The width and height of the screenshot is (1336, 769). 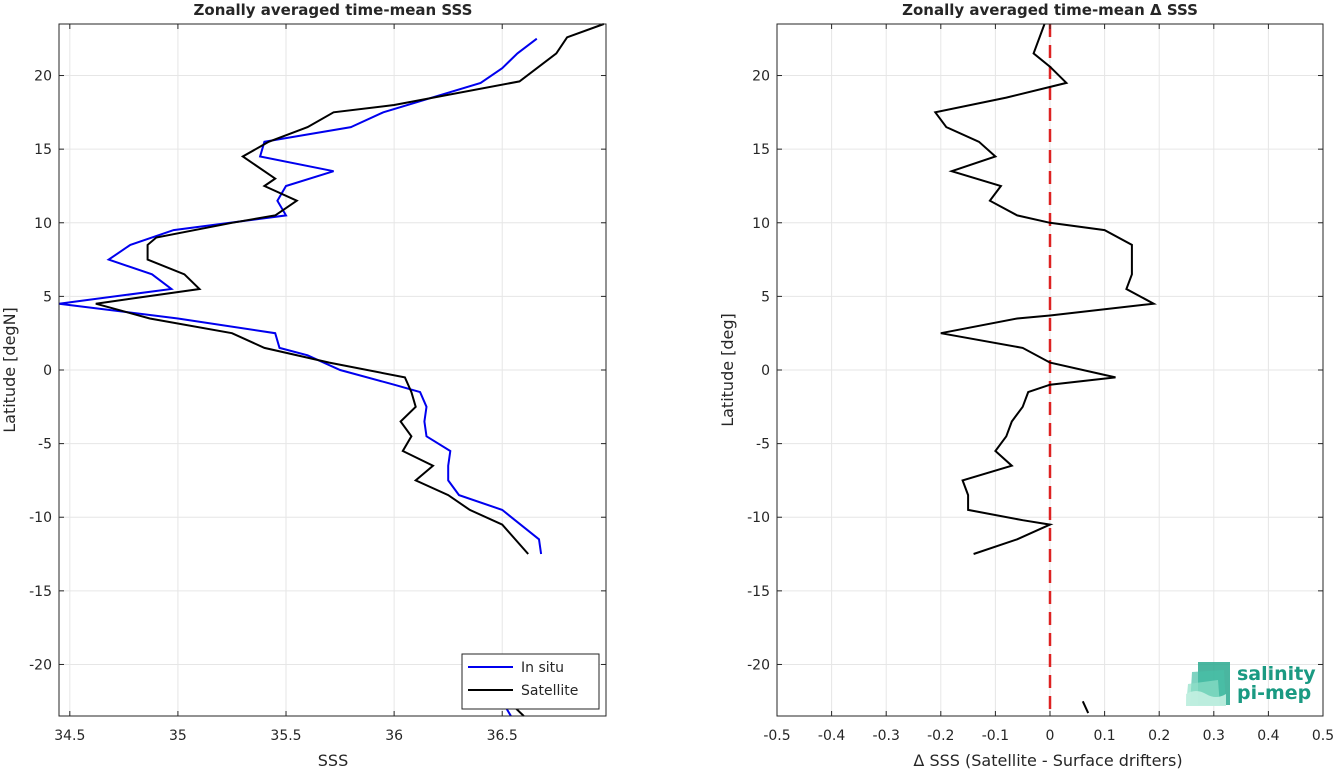 What do you see at coordinates (285, 736) in the screenshot?
I see `left-x-tick-label: 35.5` at bounding box center [285, 736].